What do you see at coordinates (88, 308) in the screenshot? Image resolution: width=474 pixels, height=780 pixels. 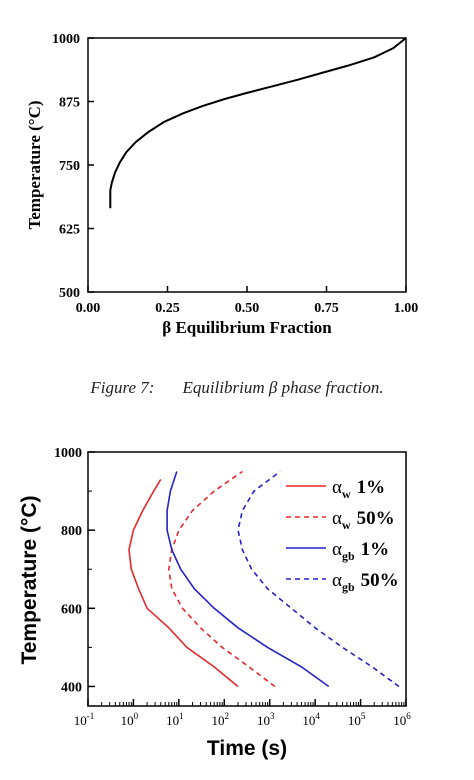 I see `chart1-x-tick-label: 0.00` at bounding box center [88, 308].